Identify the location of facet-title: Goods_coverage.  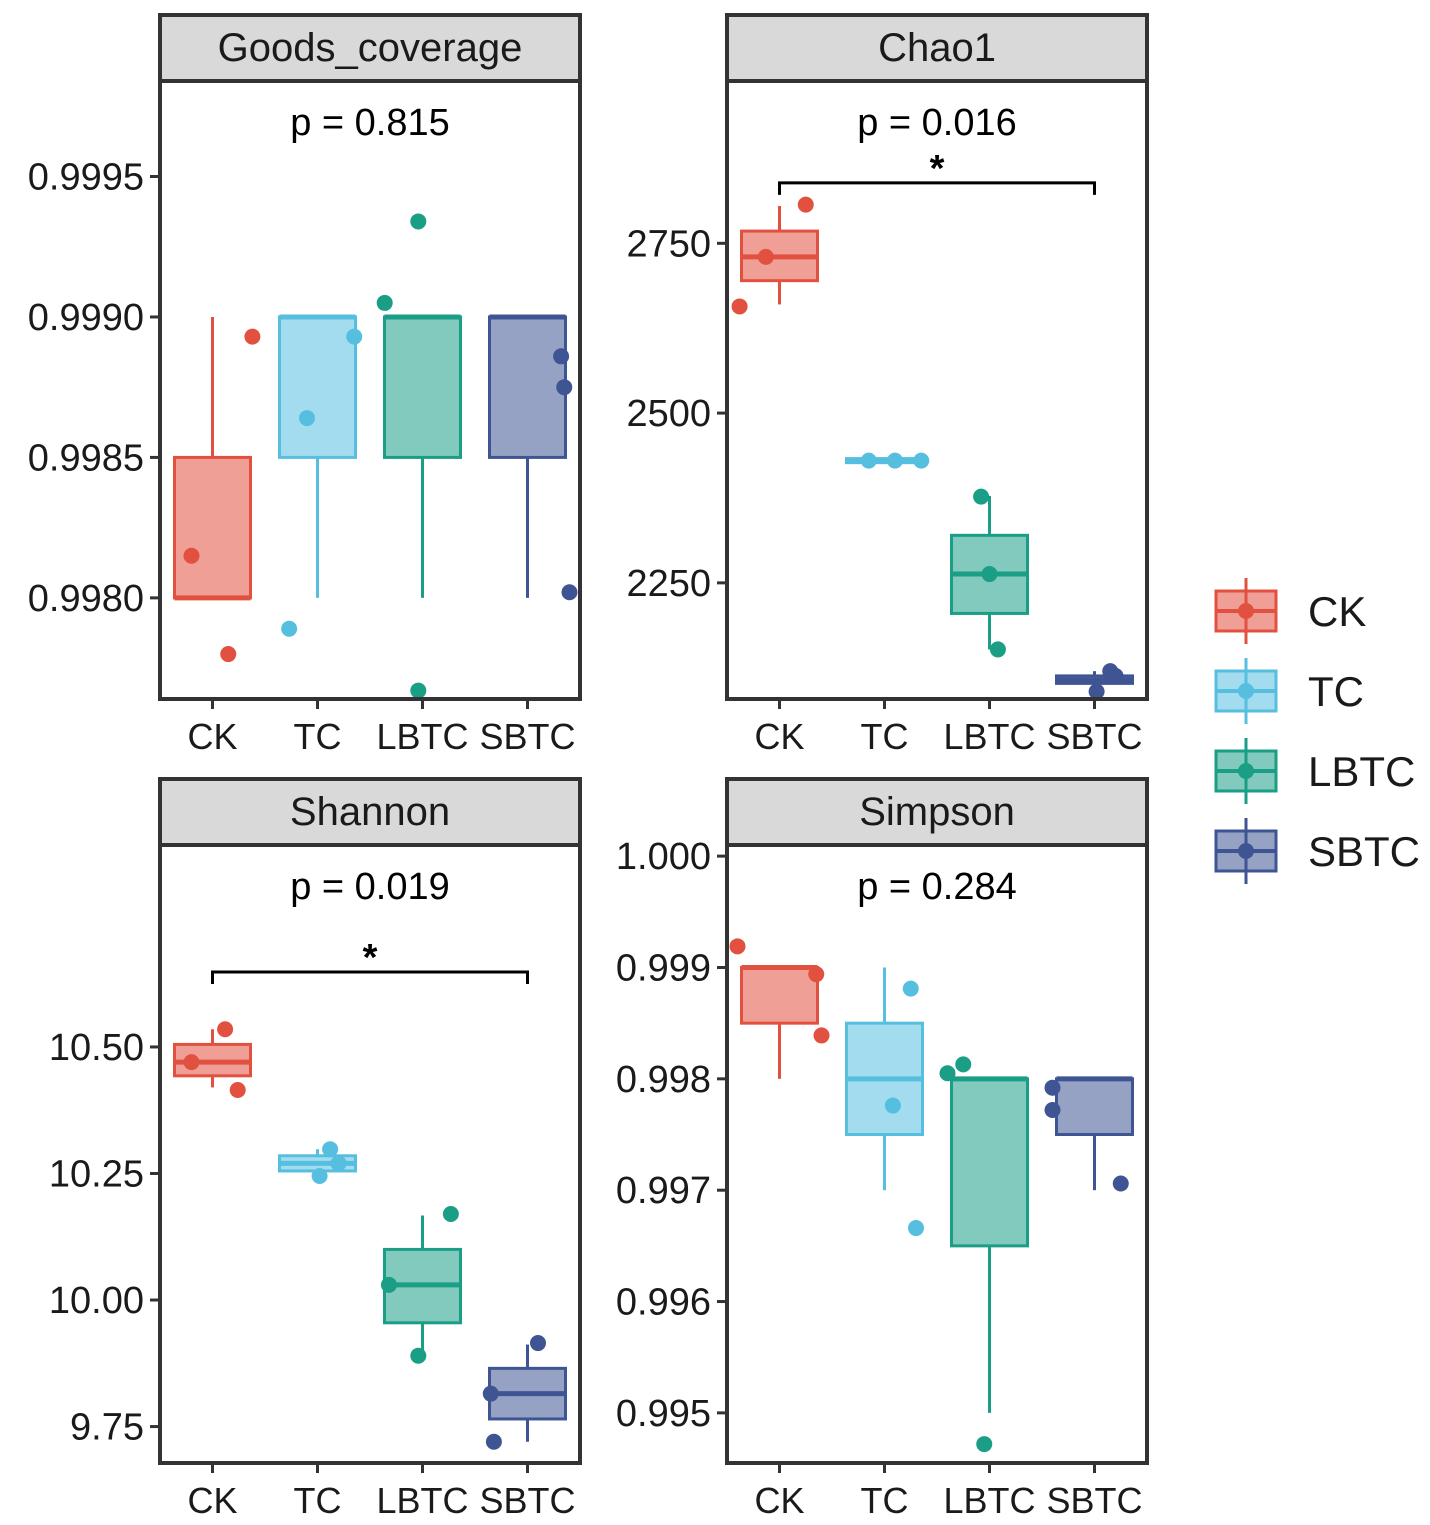
(370, 48).